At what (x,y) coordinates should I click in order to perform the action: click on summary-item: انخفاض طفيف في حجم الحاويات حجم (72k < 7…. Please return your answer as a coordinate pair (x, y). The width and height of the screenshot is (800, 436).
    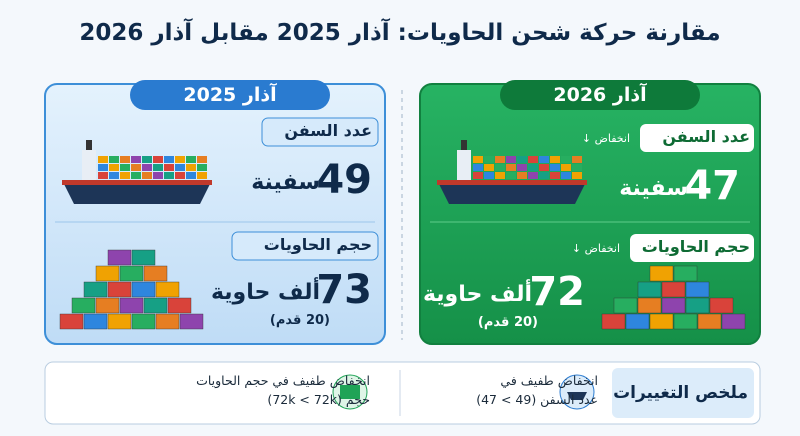
    Looking at the image, I should click on (283, 391).